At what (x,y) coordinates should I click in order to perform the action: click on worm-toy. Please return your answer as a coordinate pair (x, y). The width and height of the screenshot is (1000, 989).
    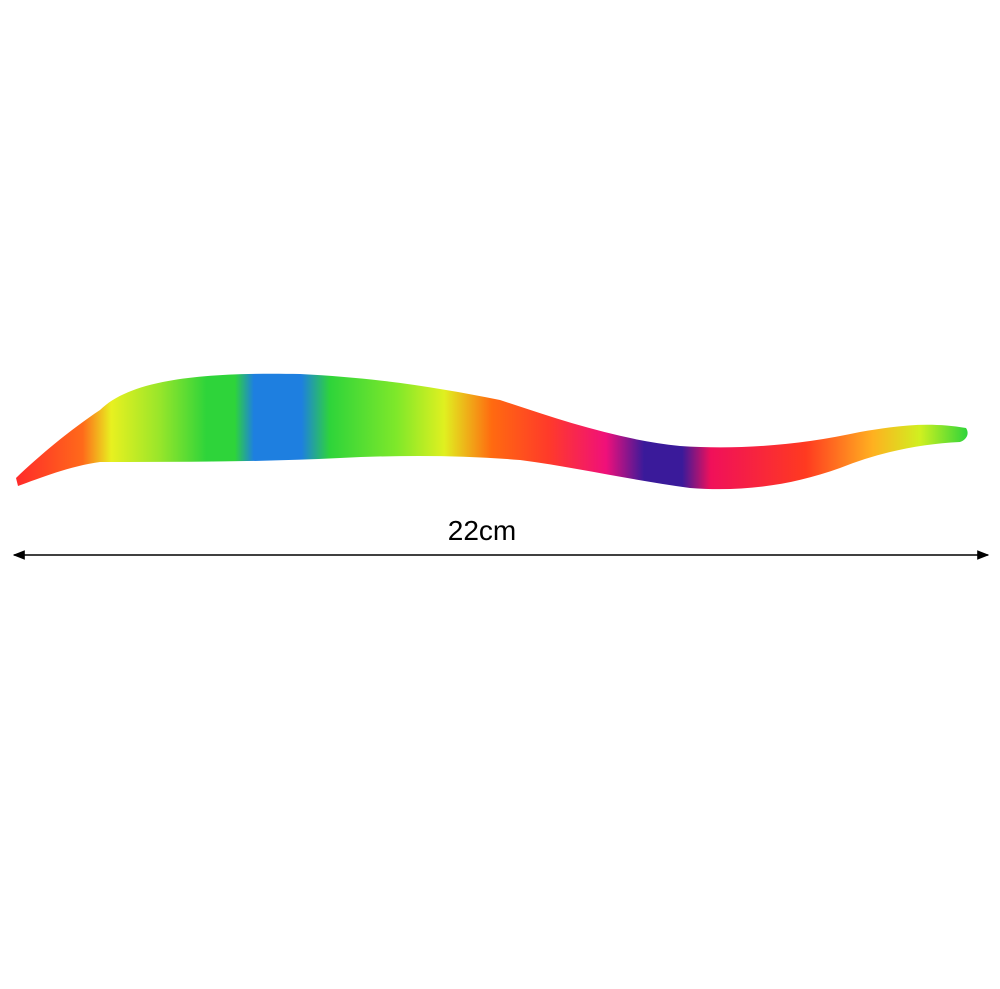
    Looking at the image, I should click on (492, 431).